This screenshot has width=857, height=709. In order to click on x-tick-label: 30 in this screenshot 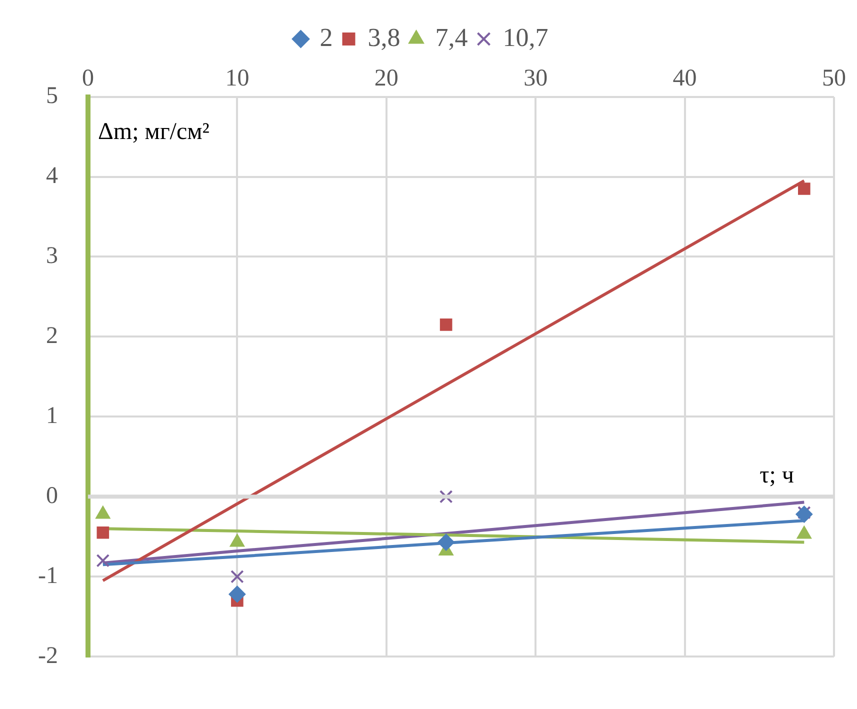, I will do `click(536, 79)`.